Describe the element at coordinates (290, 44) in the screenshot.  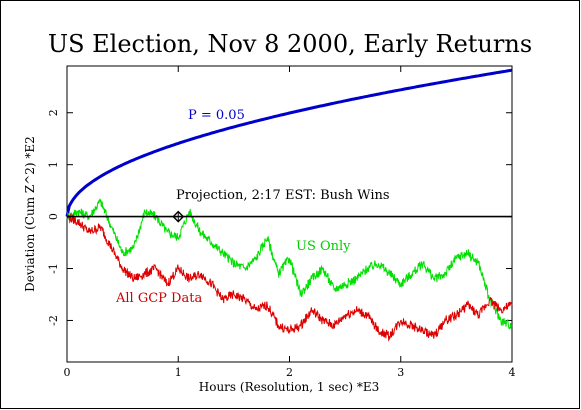
I see `chart-title: US Election, Nov 8 2000, Early Returns` at that location.